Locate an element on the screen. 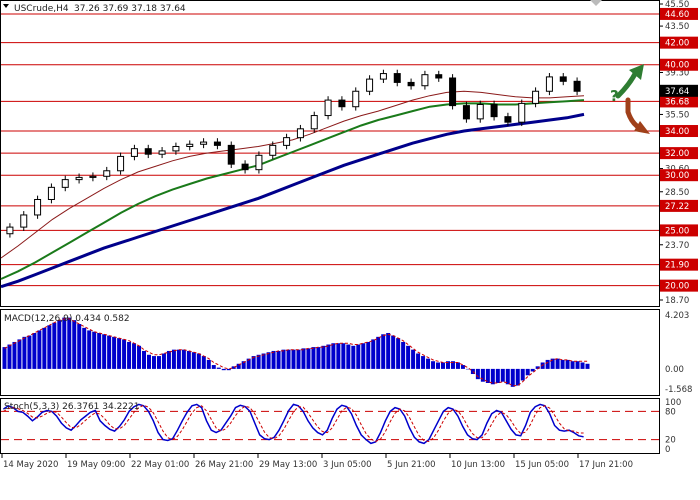  price-tick-label: 39.30 is located at coordinates (677, 73).